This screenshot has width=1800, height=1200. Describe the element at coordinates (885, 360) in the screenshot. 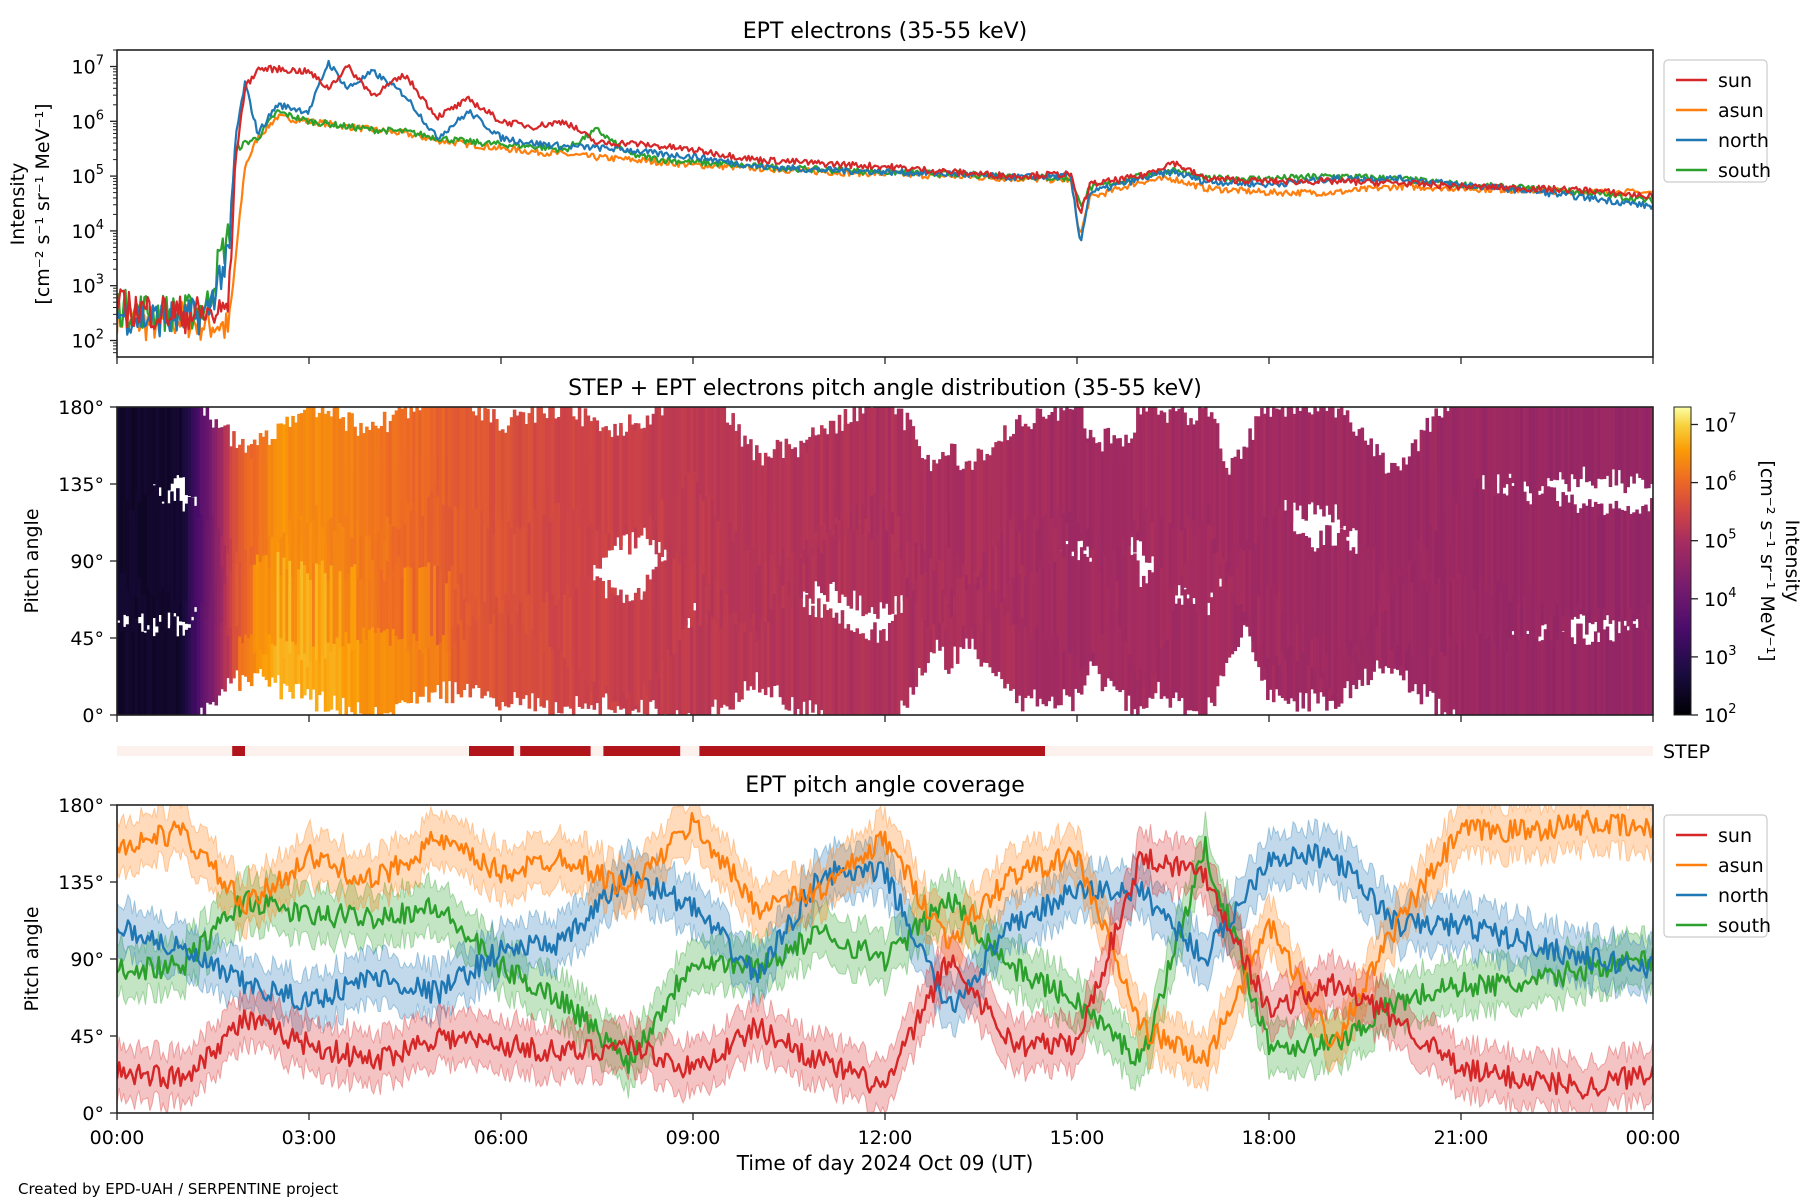

I see `panel1-x-ticks` at that location.